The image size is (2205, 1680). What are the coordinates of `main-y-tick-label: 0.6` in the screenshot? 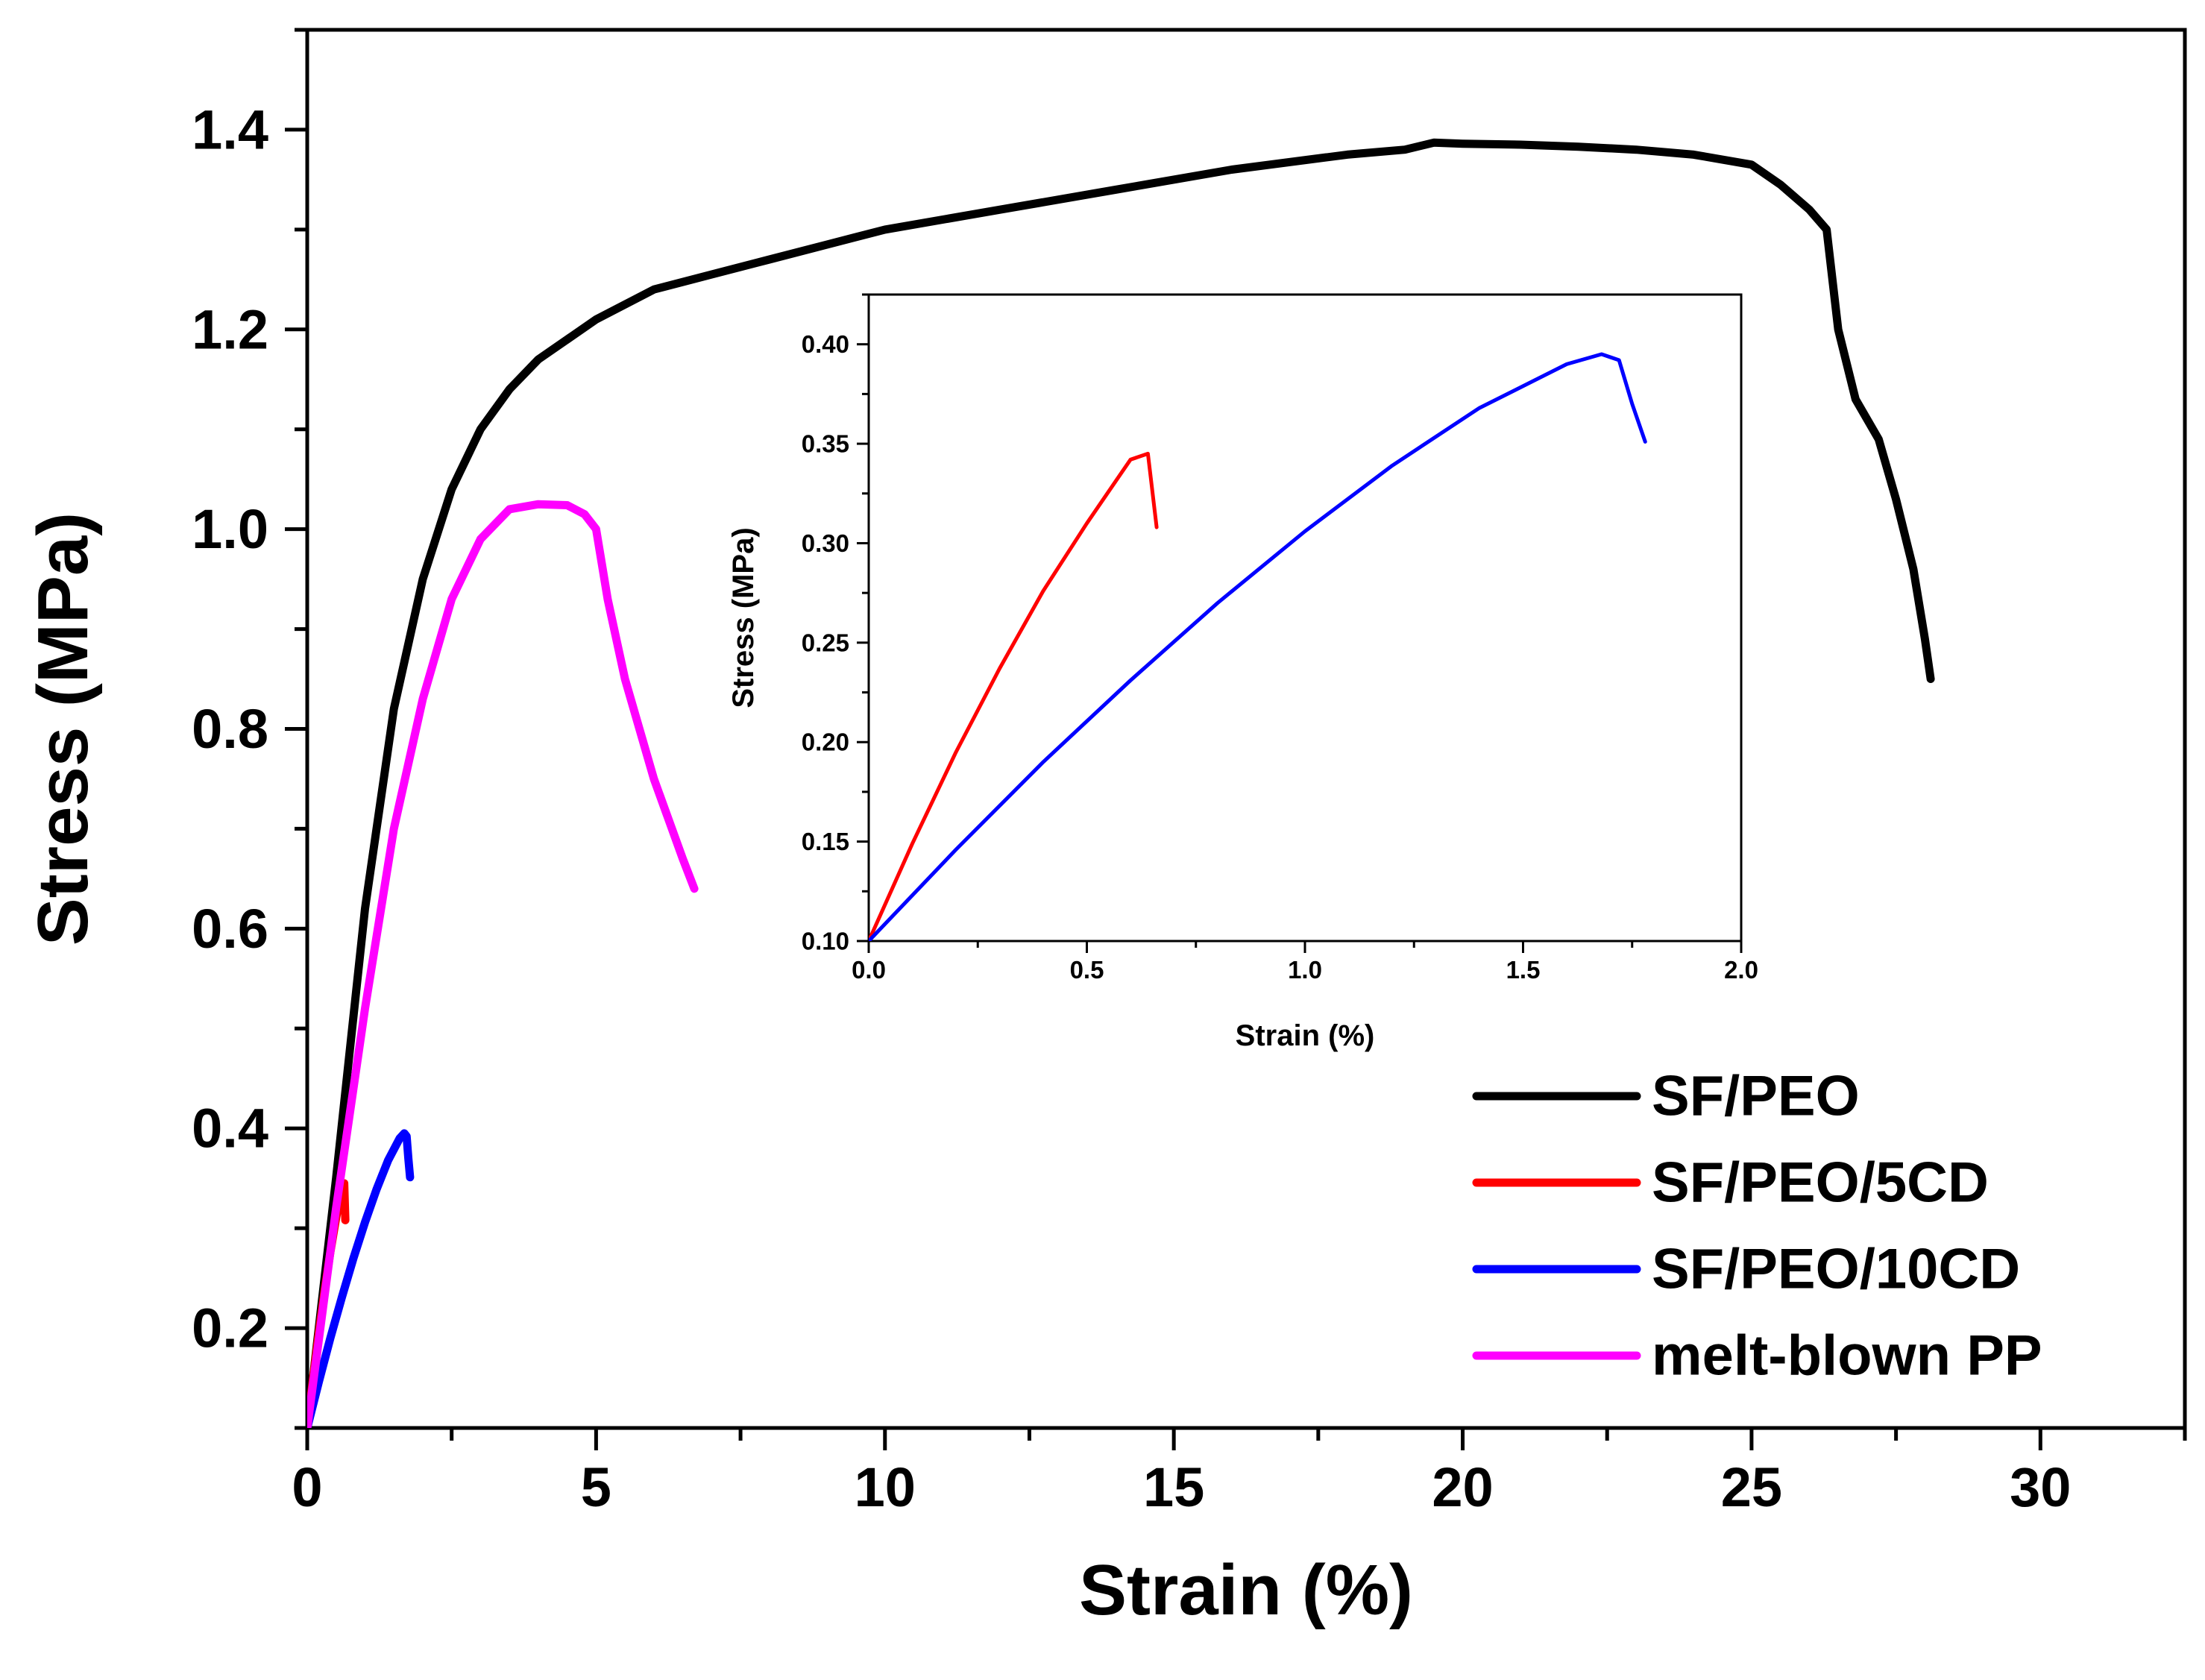 It's located at (230, 929).